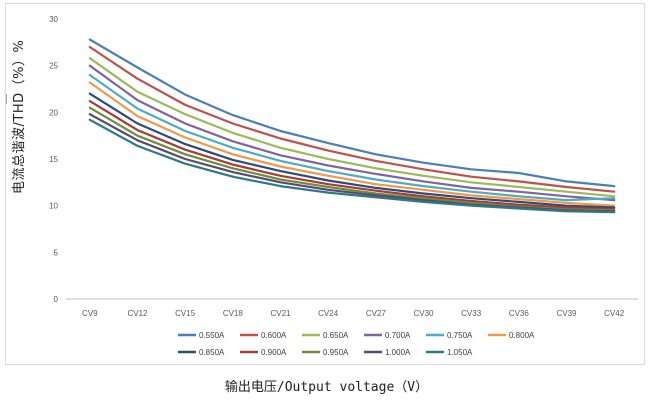 The height and width of the screenshot is (400, 653). I want to click on legend-label: 0.800A, so click(522, 335).